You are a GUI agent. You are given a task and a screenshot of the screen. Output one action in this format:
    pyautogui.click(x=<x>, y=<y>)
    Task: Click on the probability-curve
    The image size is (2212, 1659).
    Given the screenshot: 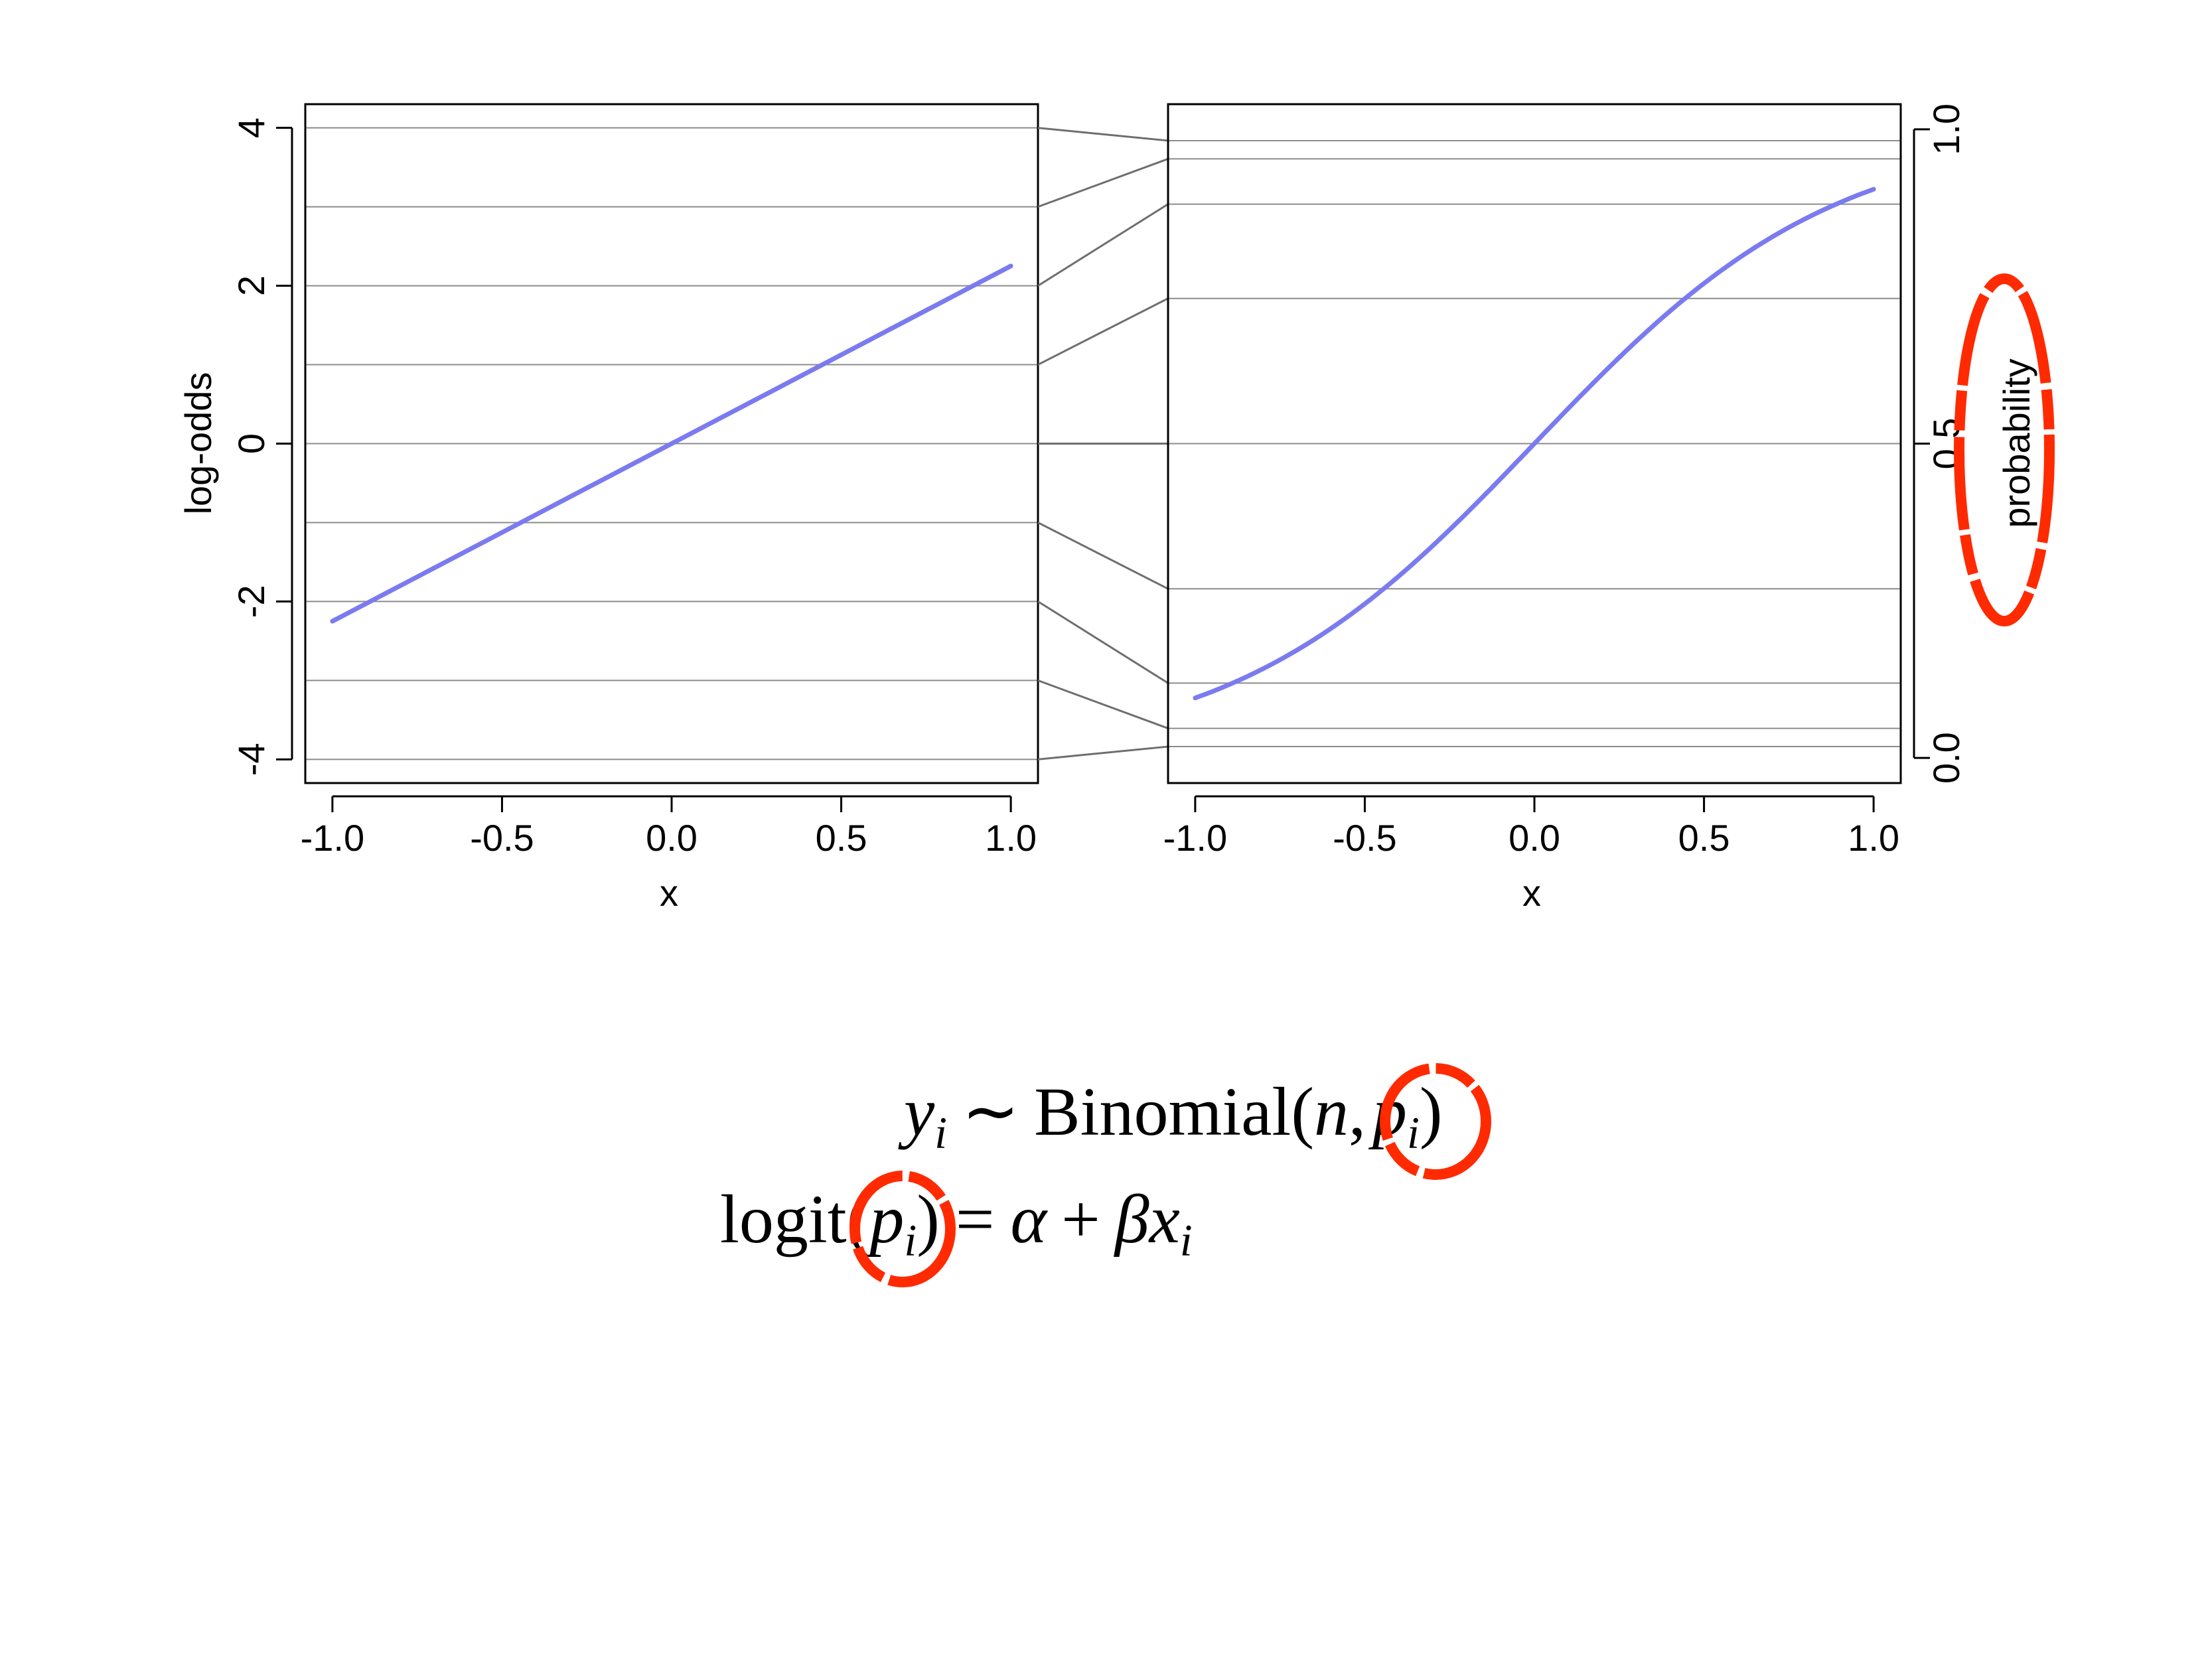 What is the action you would take?
    pyautogui.click(x=1534, y=443)
    